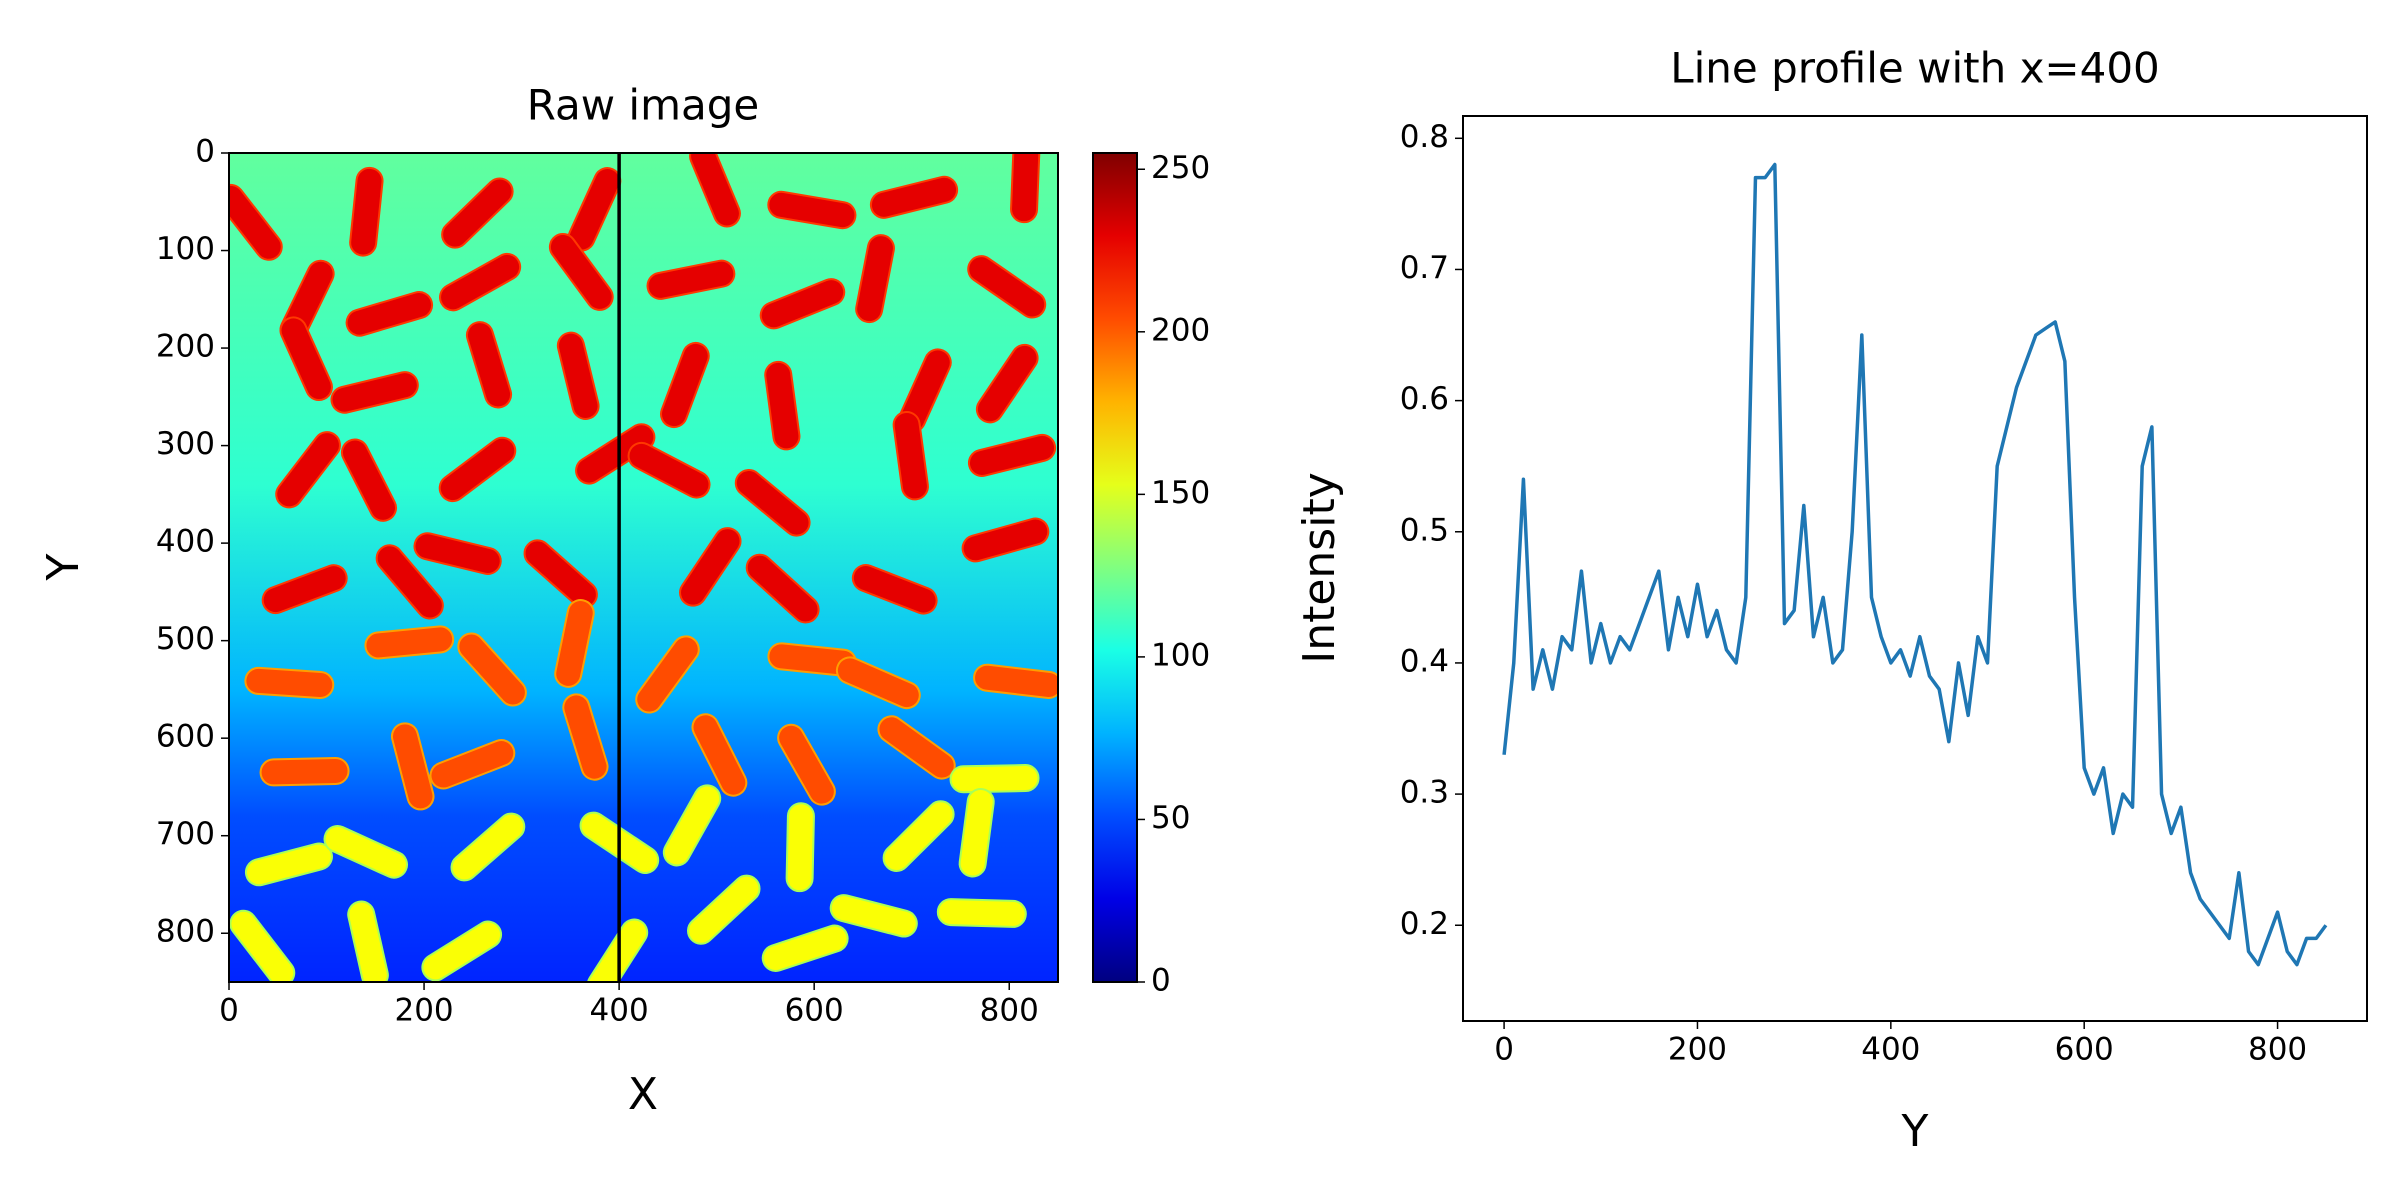 This screenshot has width=2400, height=1200. Describe the element at coordinates (185, 347) in the screenshot. I see `y-tick-label: 200` at that location.